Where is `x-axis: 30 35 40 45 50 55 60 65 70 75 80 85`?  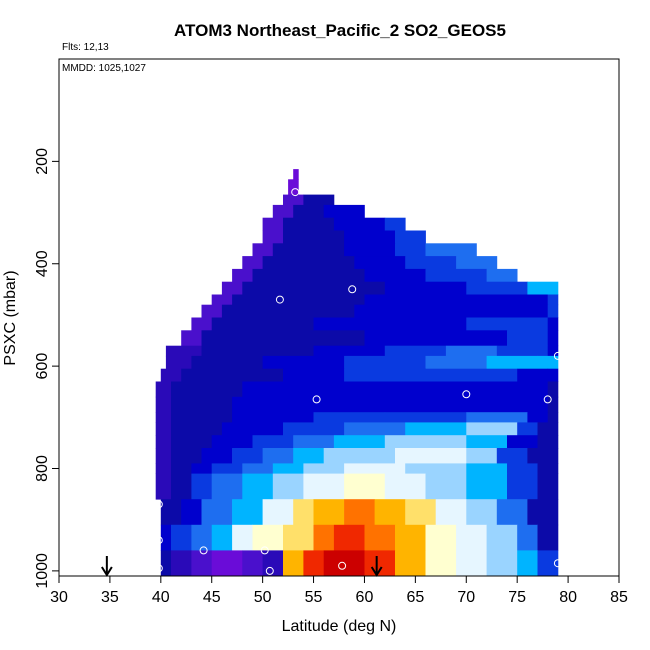
x-axis: 30 35 40 45 50 55 60 65 70 75 80 85 is located at coordinates (339, 591).